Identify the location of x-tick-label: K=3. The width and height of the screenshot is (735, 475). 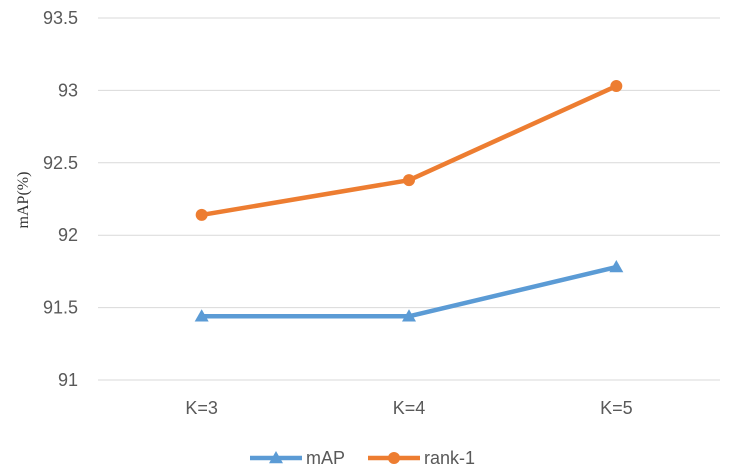
(201, 408).